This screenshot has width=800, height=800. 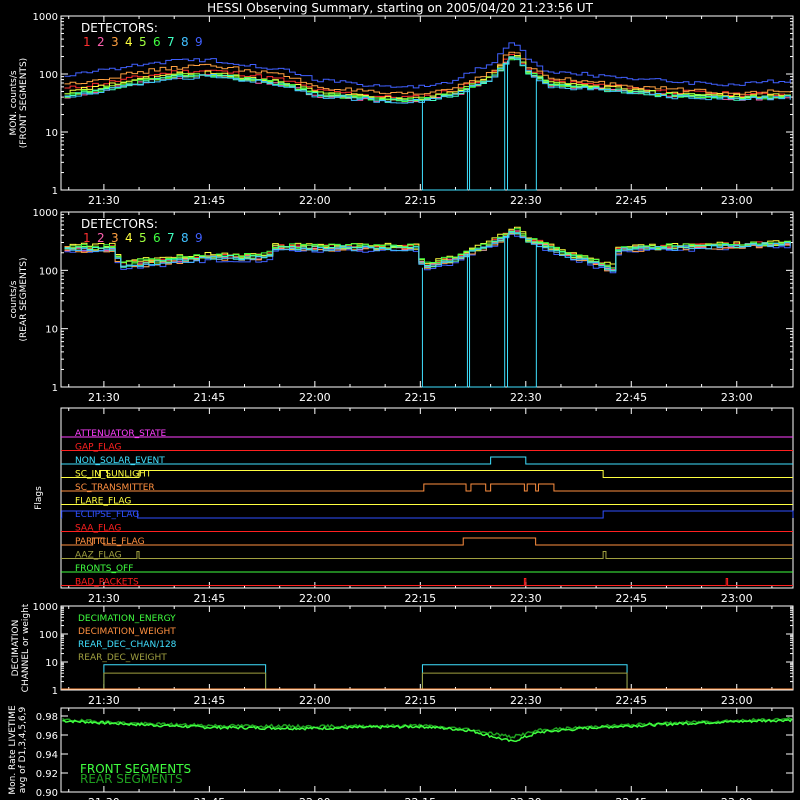 What do you see at coordinates (427, 487) in the screenshot?
I see `flag-line-sc_transmitter` at bounding box center [427, 487].